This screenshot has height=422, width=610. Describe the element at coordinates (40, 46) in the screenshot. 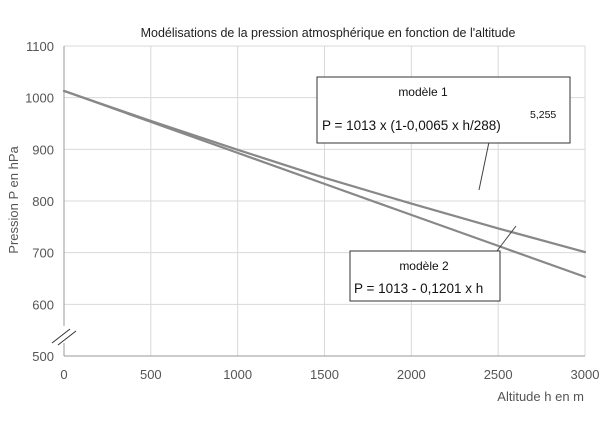

I see `y-tick-label: 1100` at that location.